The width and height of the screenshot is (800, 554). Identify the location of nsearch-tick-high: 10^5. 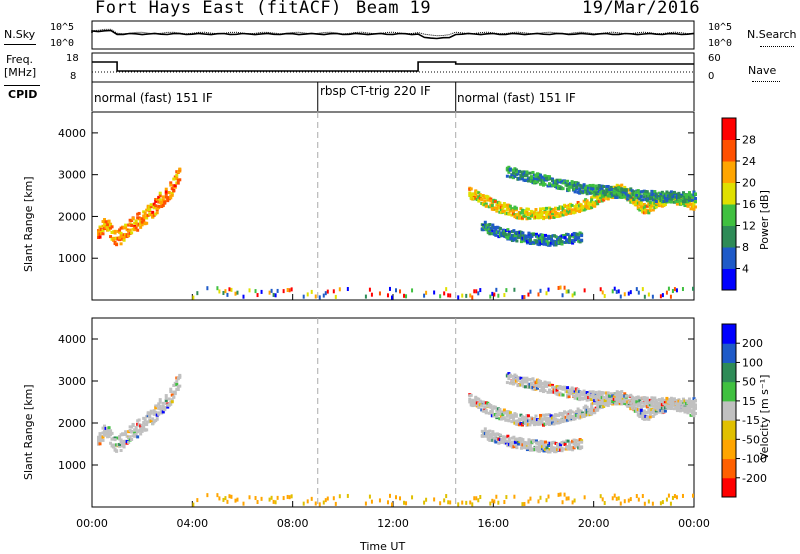
(720, 27).